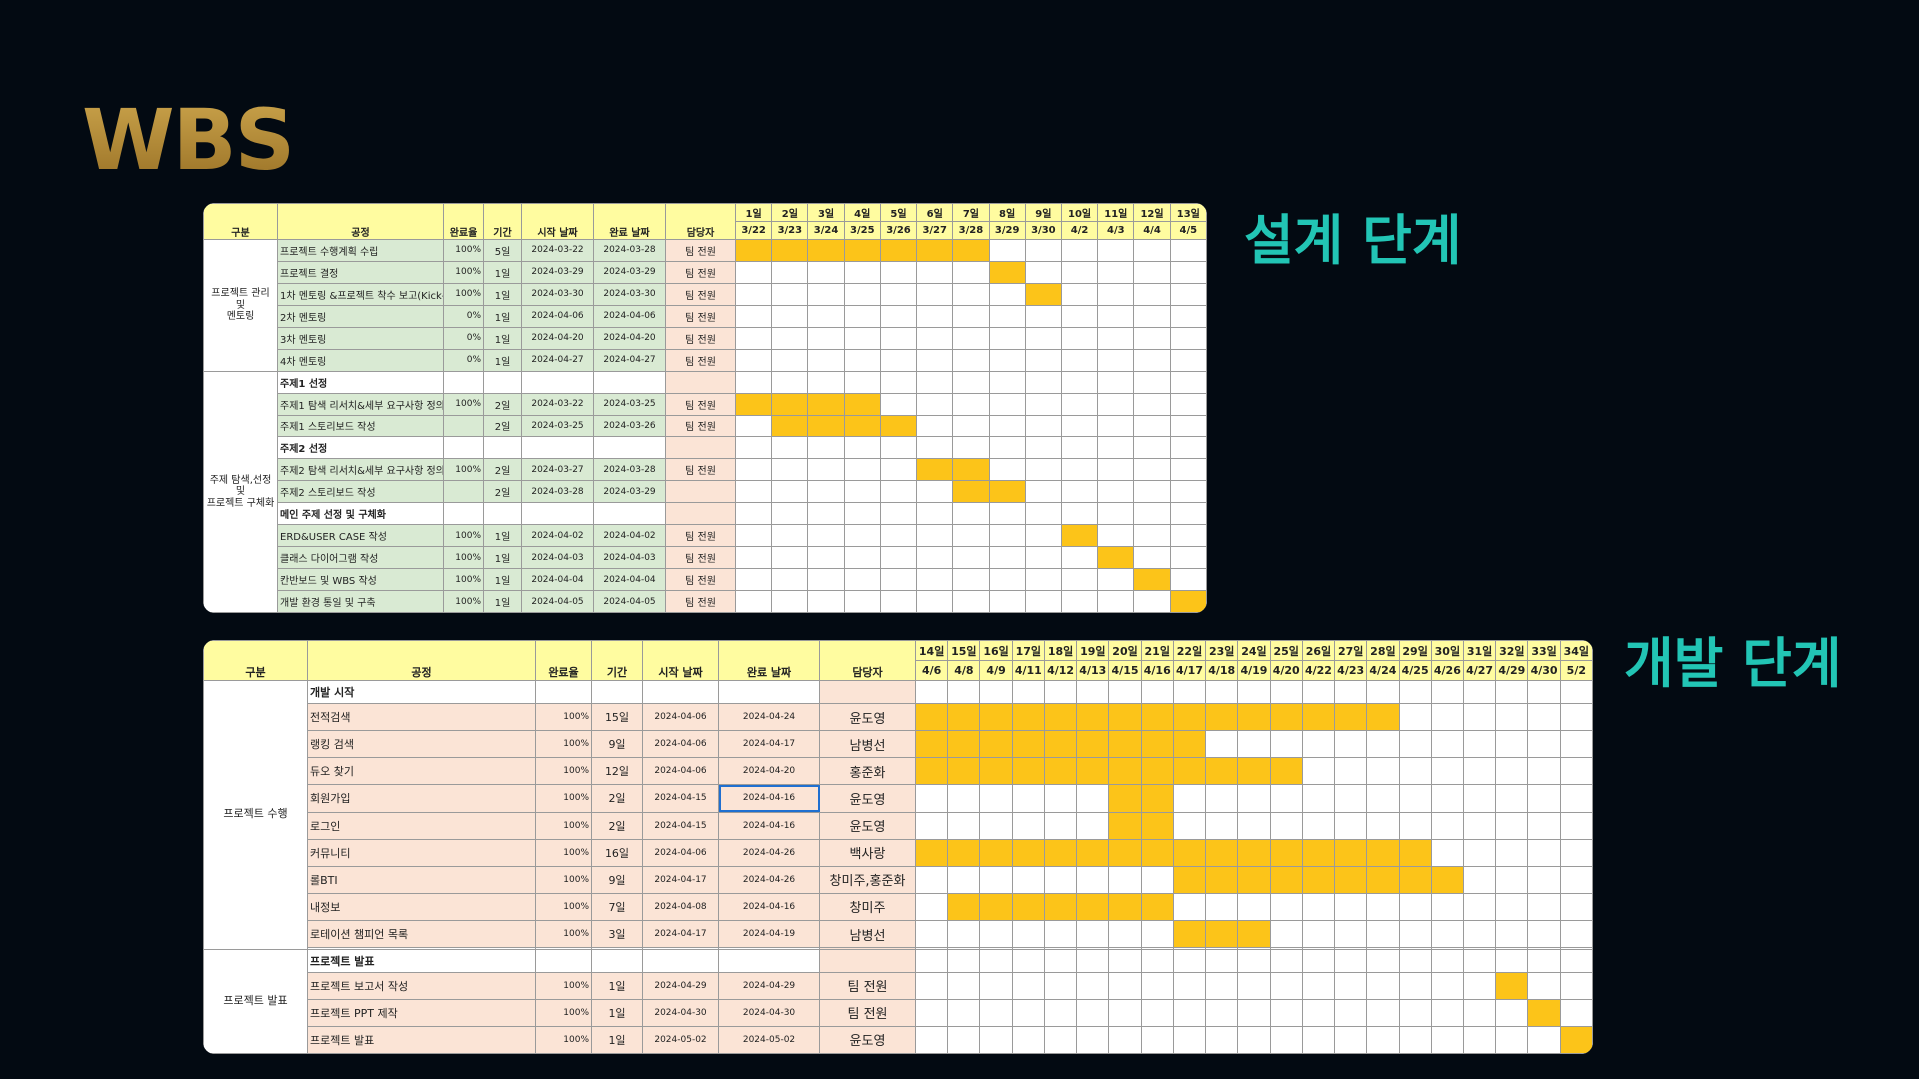 The image size is (1919, 1079). I want to click on date-header: 3/27, so click(935, 230).